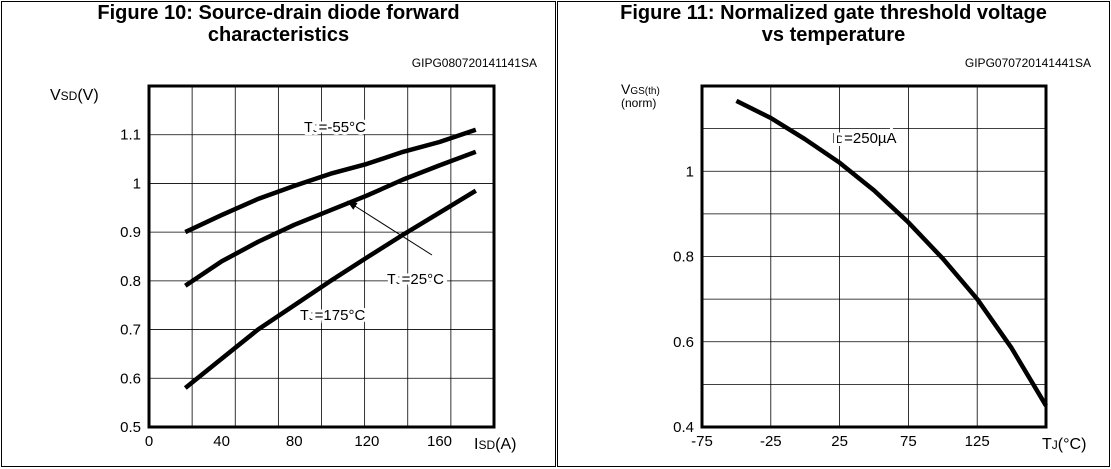 The height and width of the screenshot is (469, 1111). Describe the element at coordinates (366, 441) in the screenshot. I see `x-tick-label: 120` at that location.